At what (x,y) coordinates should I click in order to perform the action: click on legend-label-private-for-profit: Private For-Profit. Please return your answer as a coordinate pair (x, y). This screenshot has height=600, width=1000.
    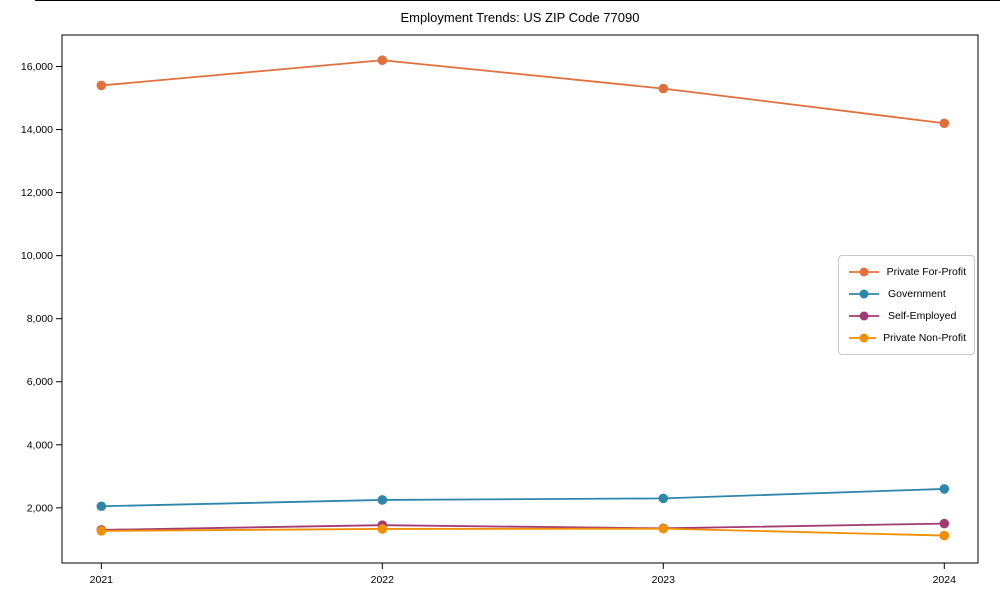
    Looking at the image, I should click on (926, 272).